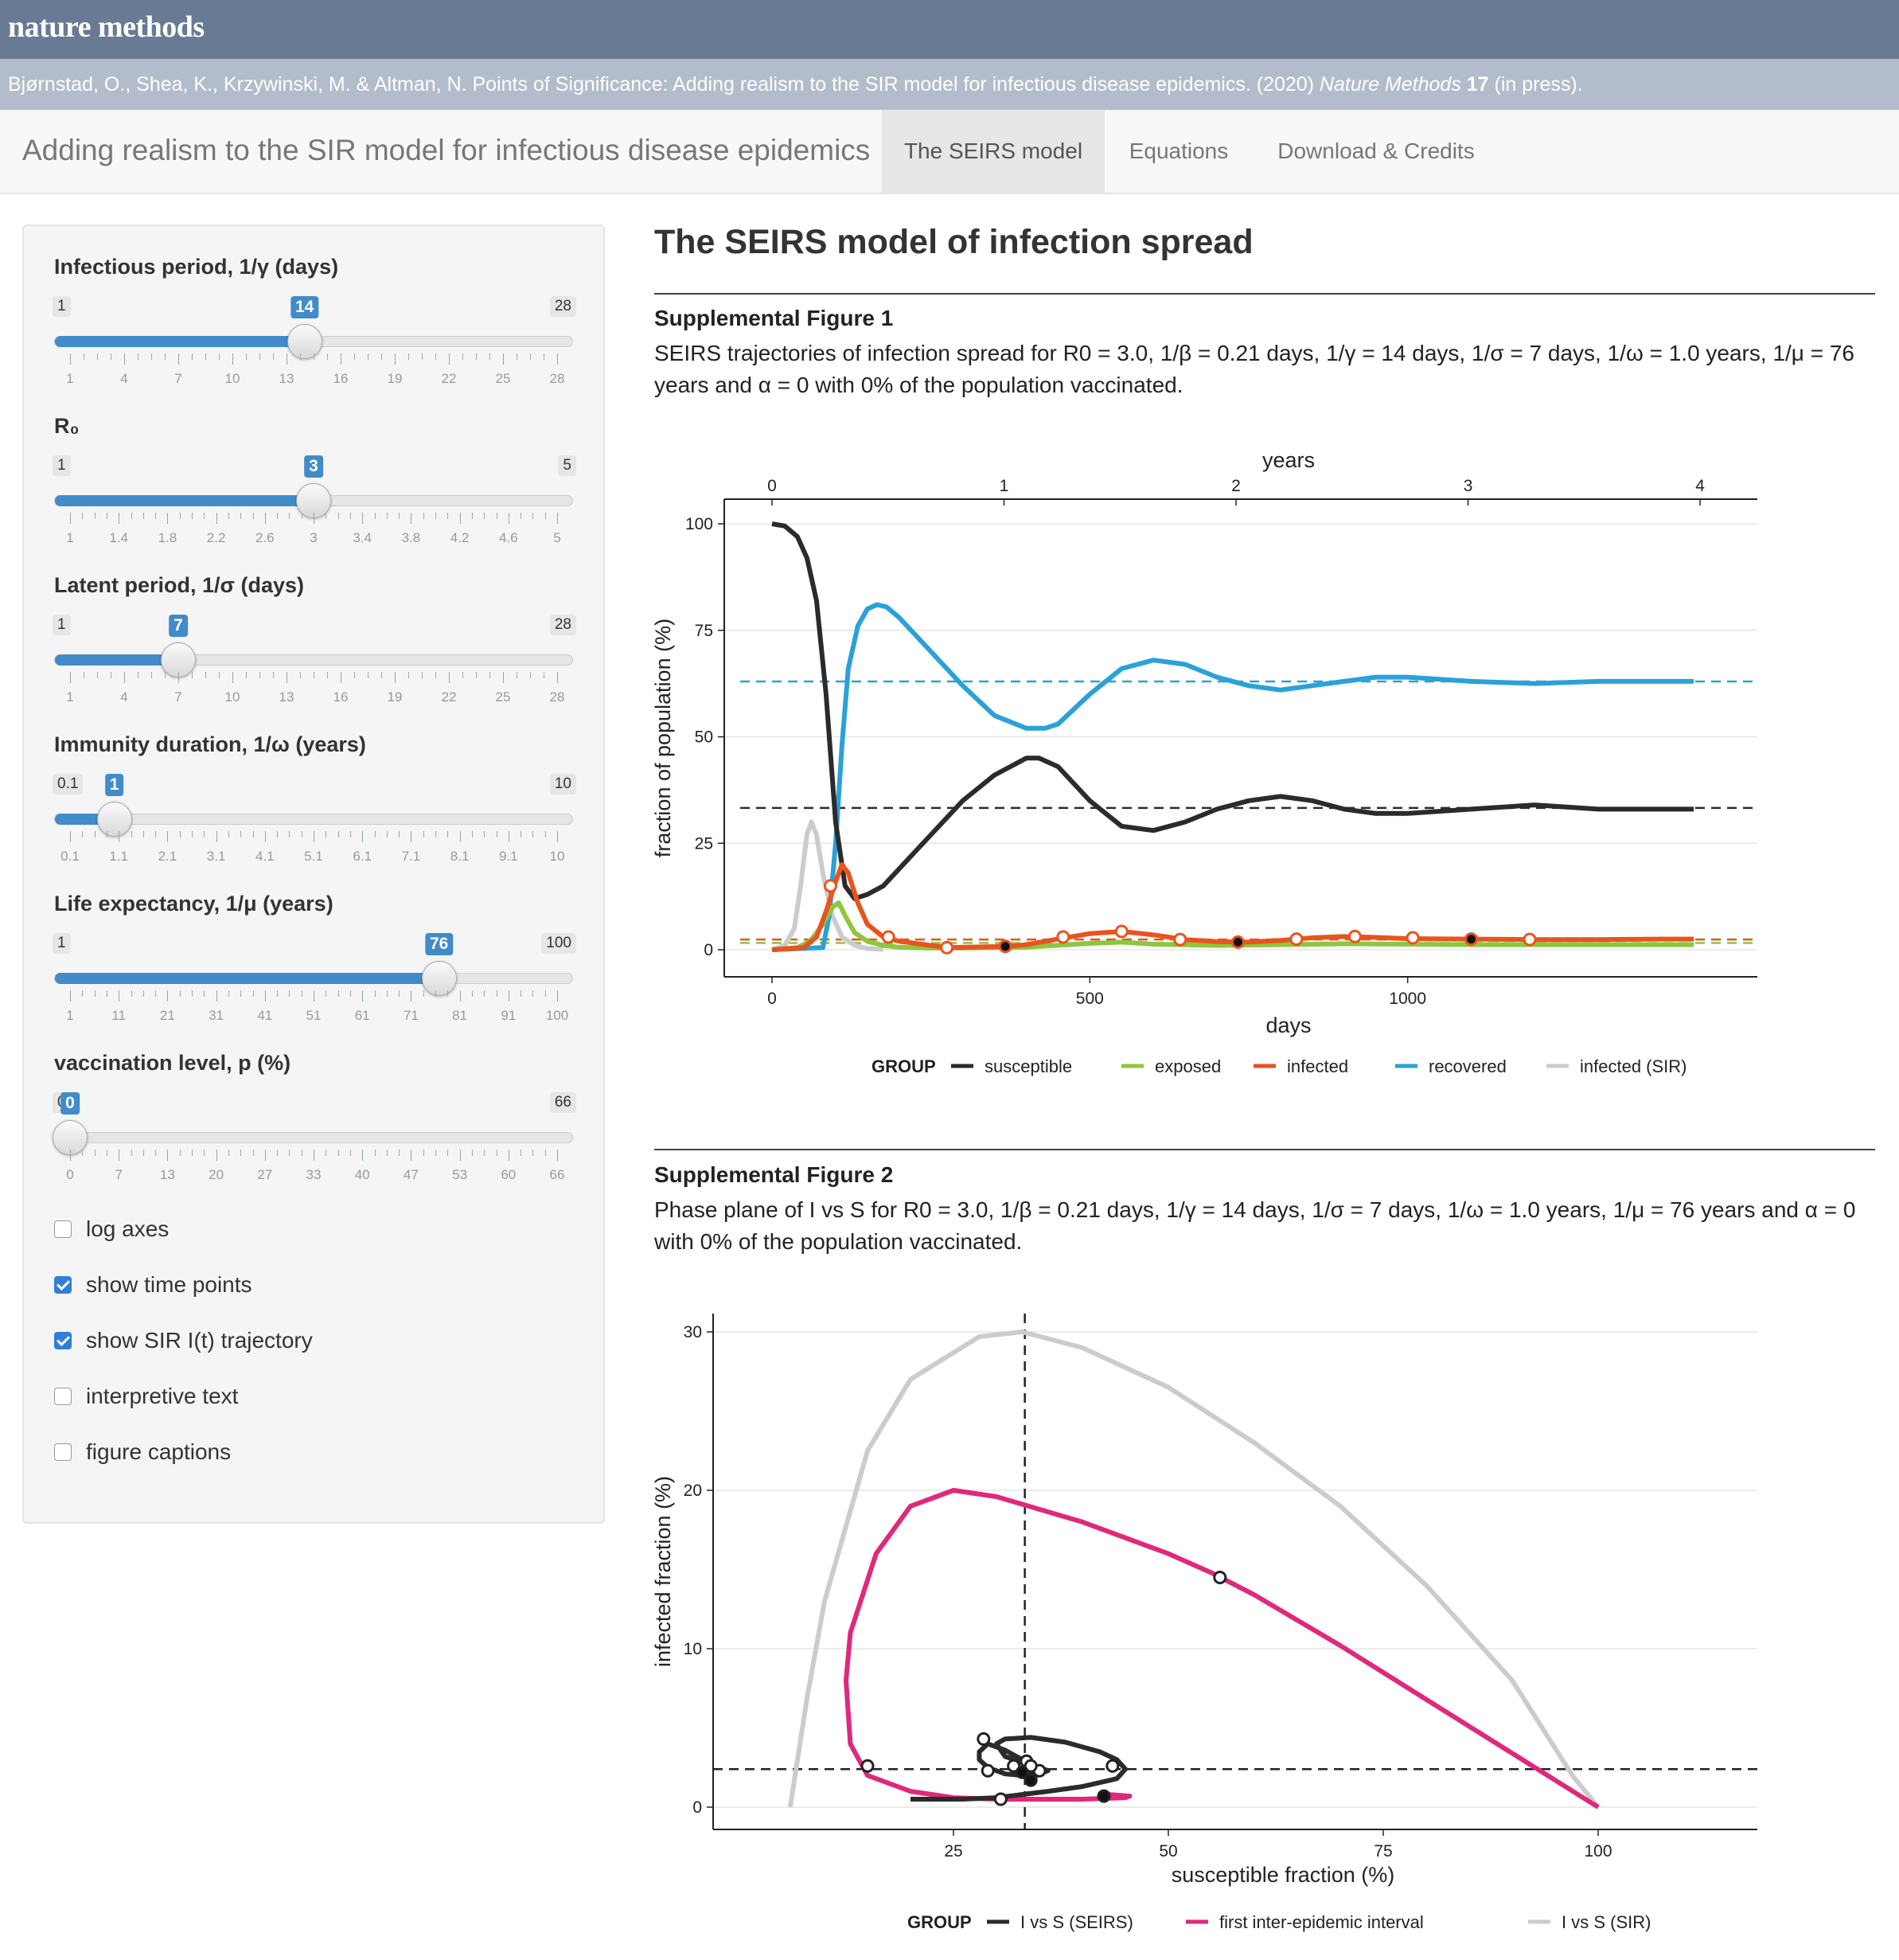  I want to click on slider-tick-label: 1, so click(70, 697).